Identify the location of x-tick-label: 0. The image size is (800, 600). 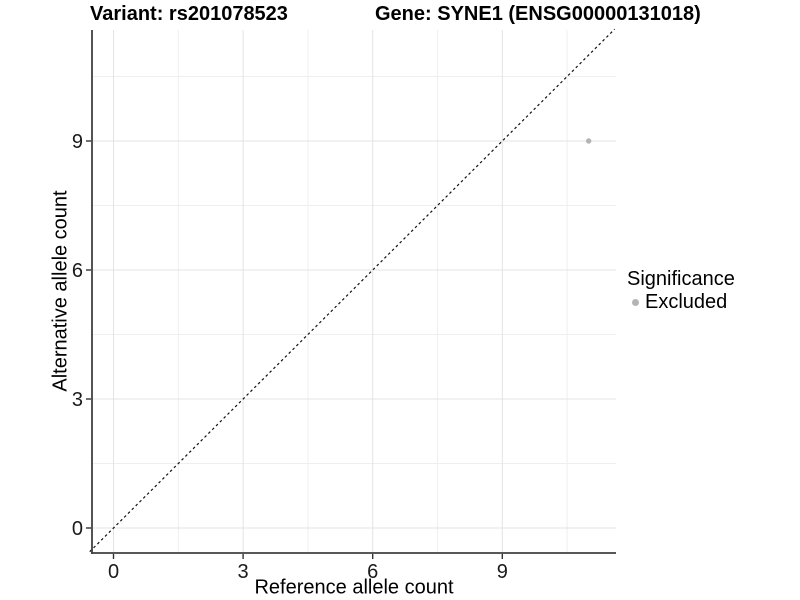
(113, 572).